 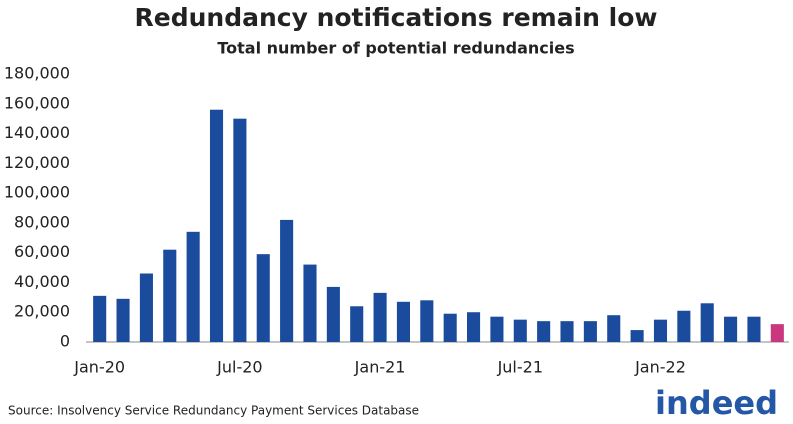 I want to click on y-tick-label: 40,000, so click(x=42, y=281).